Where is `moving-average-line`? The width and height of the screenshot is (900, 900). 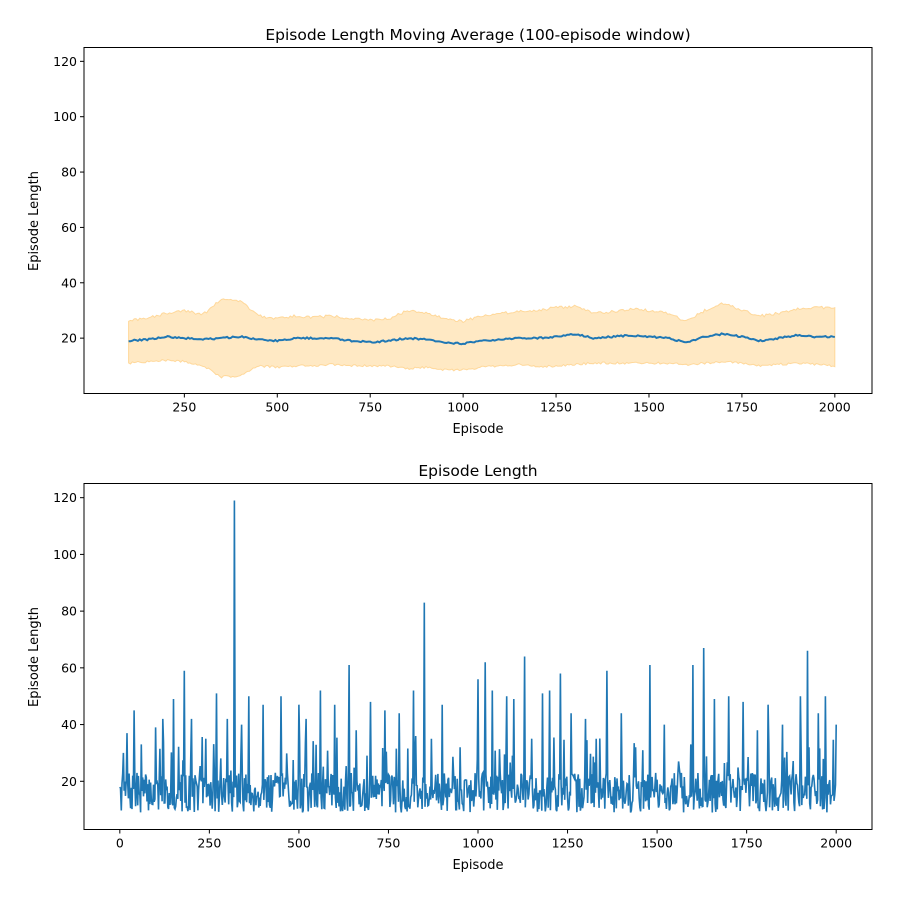
moving-average-line is located at coordinates (481, 339).